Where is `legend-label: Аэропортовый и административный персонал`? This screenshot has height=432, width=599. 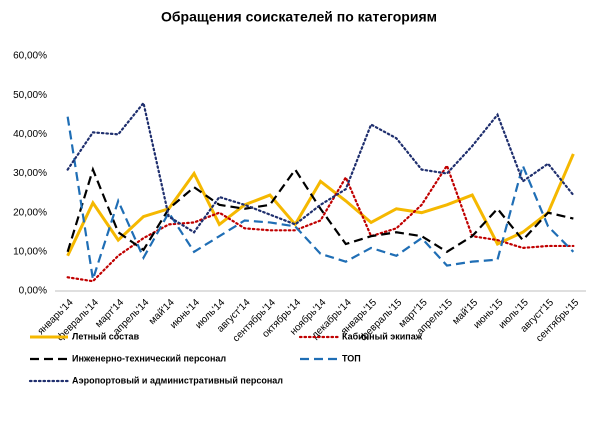 legend-label: Аэропортовый и административный персонал is located at coordinates (177, 380).